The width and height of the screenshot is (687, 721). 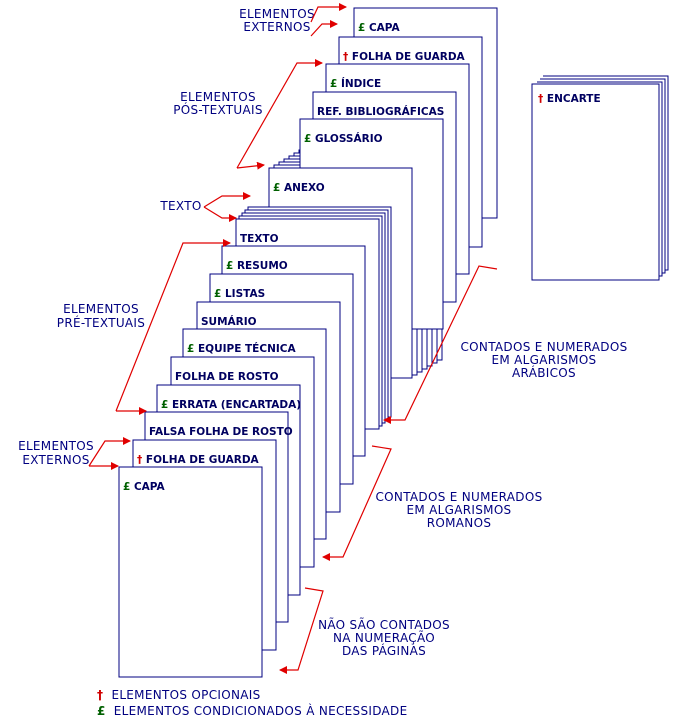 I want to click on svg-text: ROMANOS, so click(x=459, y=523).